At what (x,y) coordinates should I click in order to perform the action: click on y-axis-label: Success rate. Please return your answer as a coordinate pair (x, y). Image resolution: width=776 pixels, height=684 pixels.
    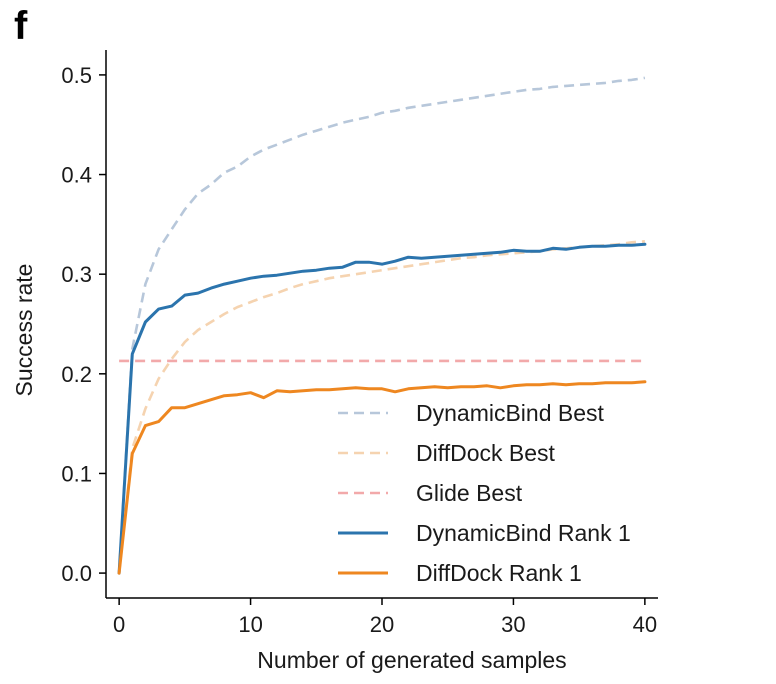
    Looking at the image, I should click on (24, 330).